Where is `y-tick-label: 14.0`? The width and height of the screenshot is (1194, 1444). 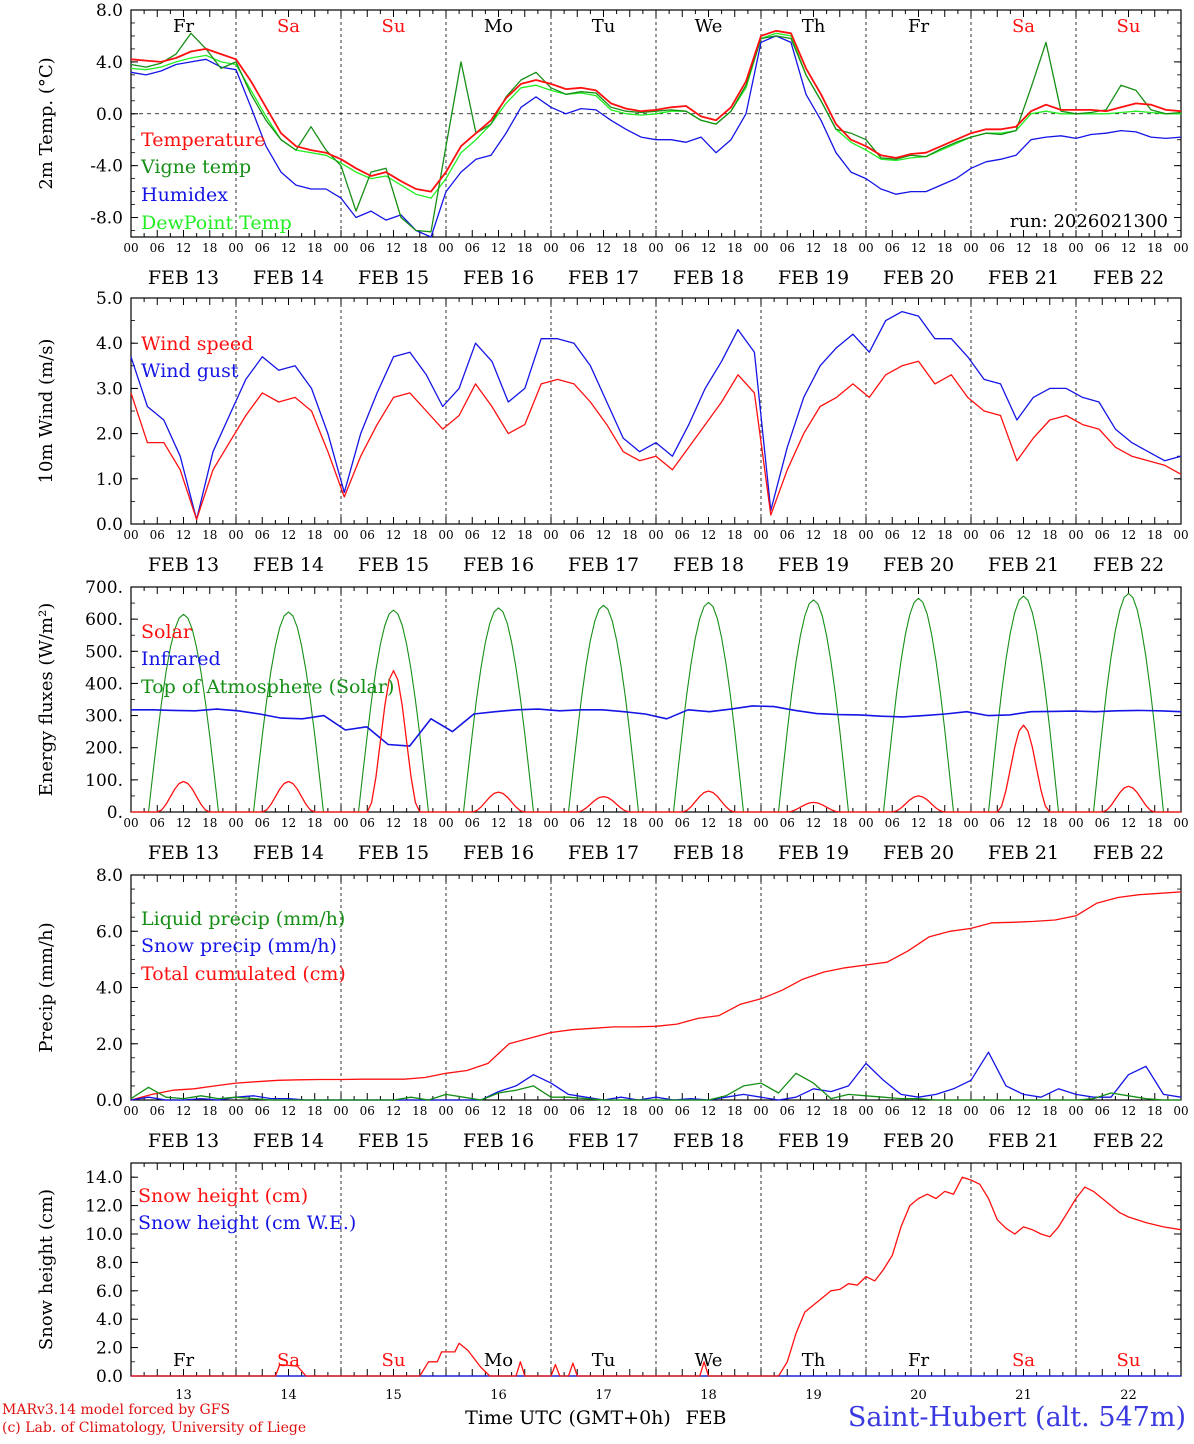 y-tick-label: 14.0 is located at coordinates (104, 1178).